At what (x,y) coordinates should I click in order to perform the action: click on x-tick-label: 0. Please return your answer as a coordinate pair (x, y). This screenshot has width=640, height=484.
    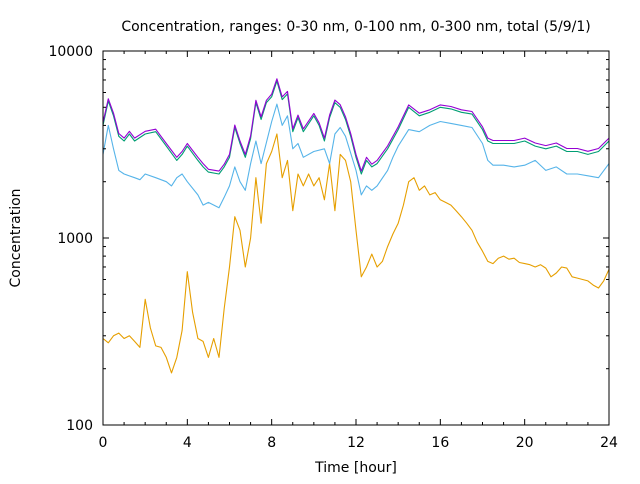
    Looking at the image, I should click on (103, 443).